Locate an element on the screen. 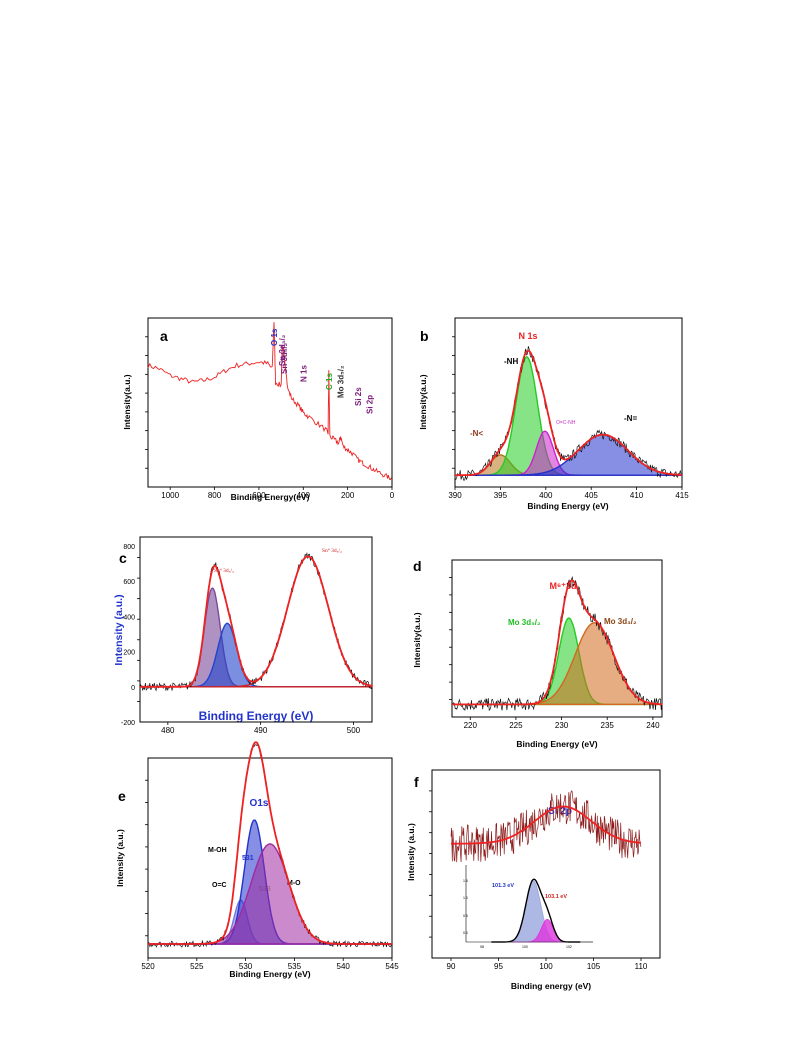  fit-envelope-d is located at coordinates (557, 642).